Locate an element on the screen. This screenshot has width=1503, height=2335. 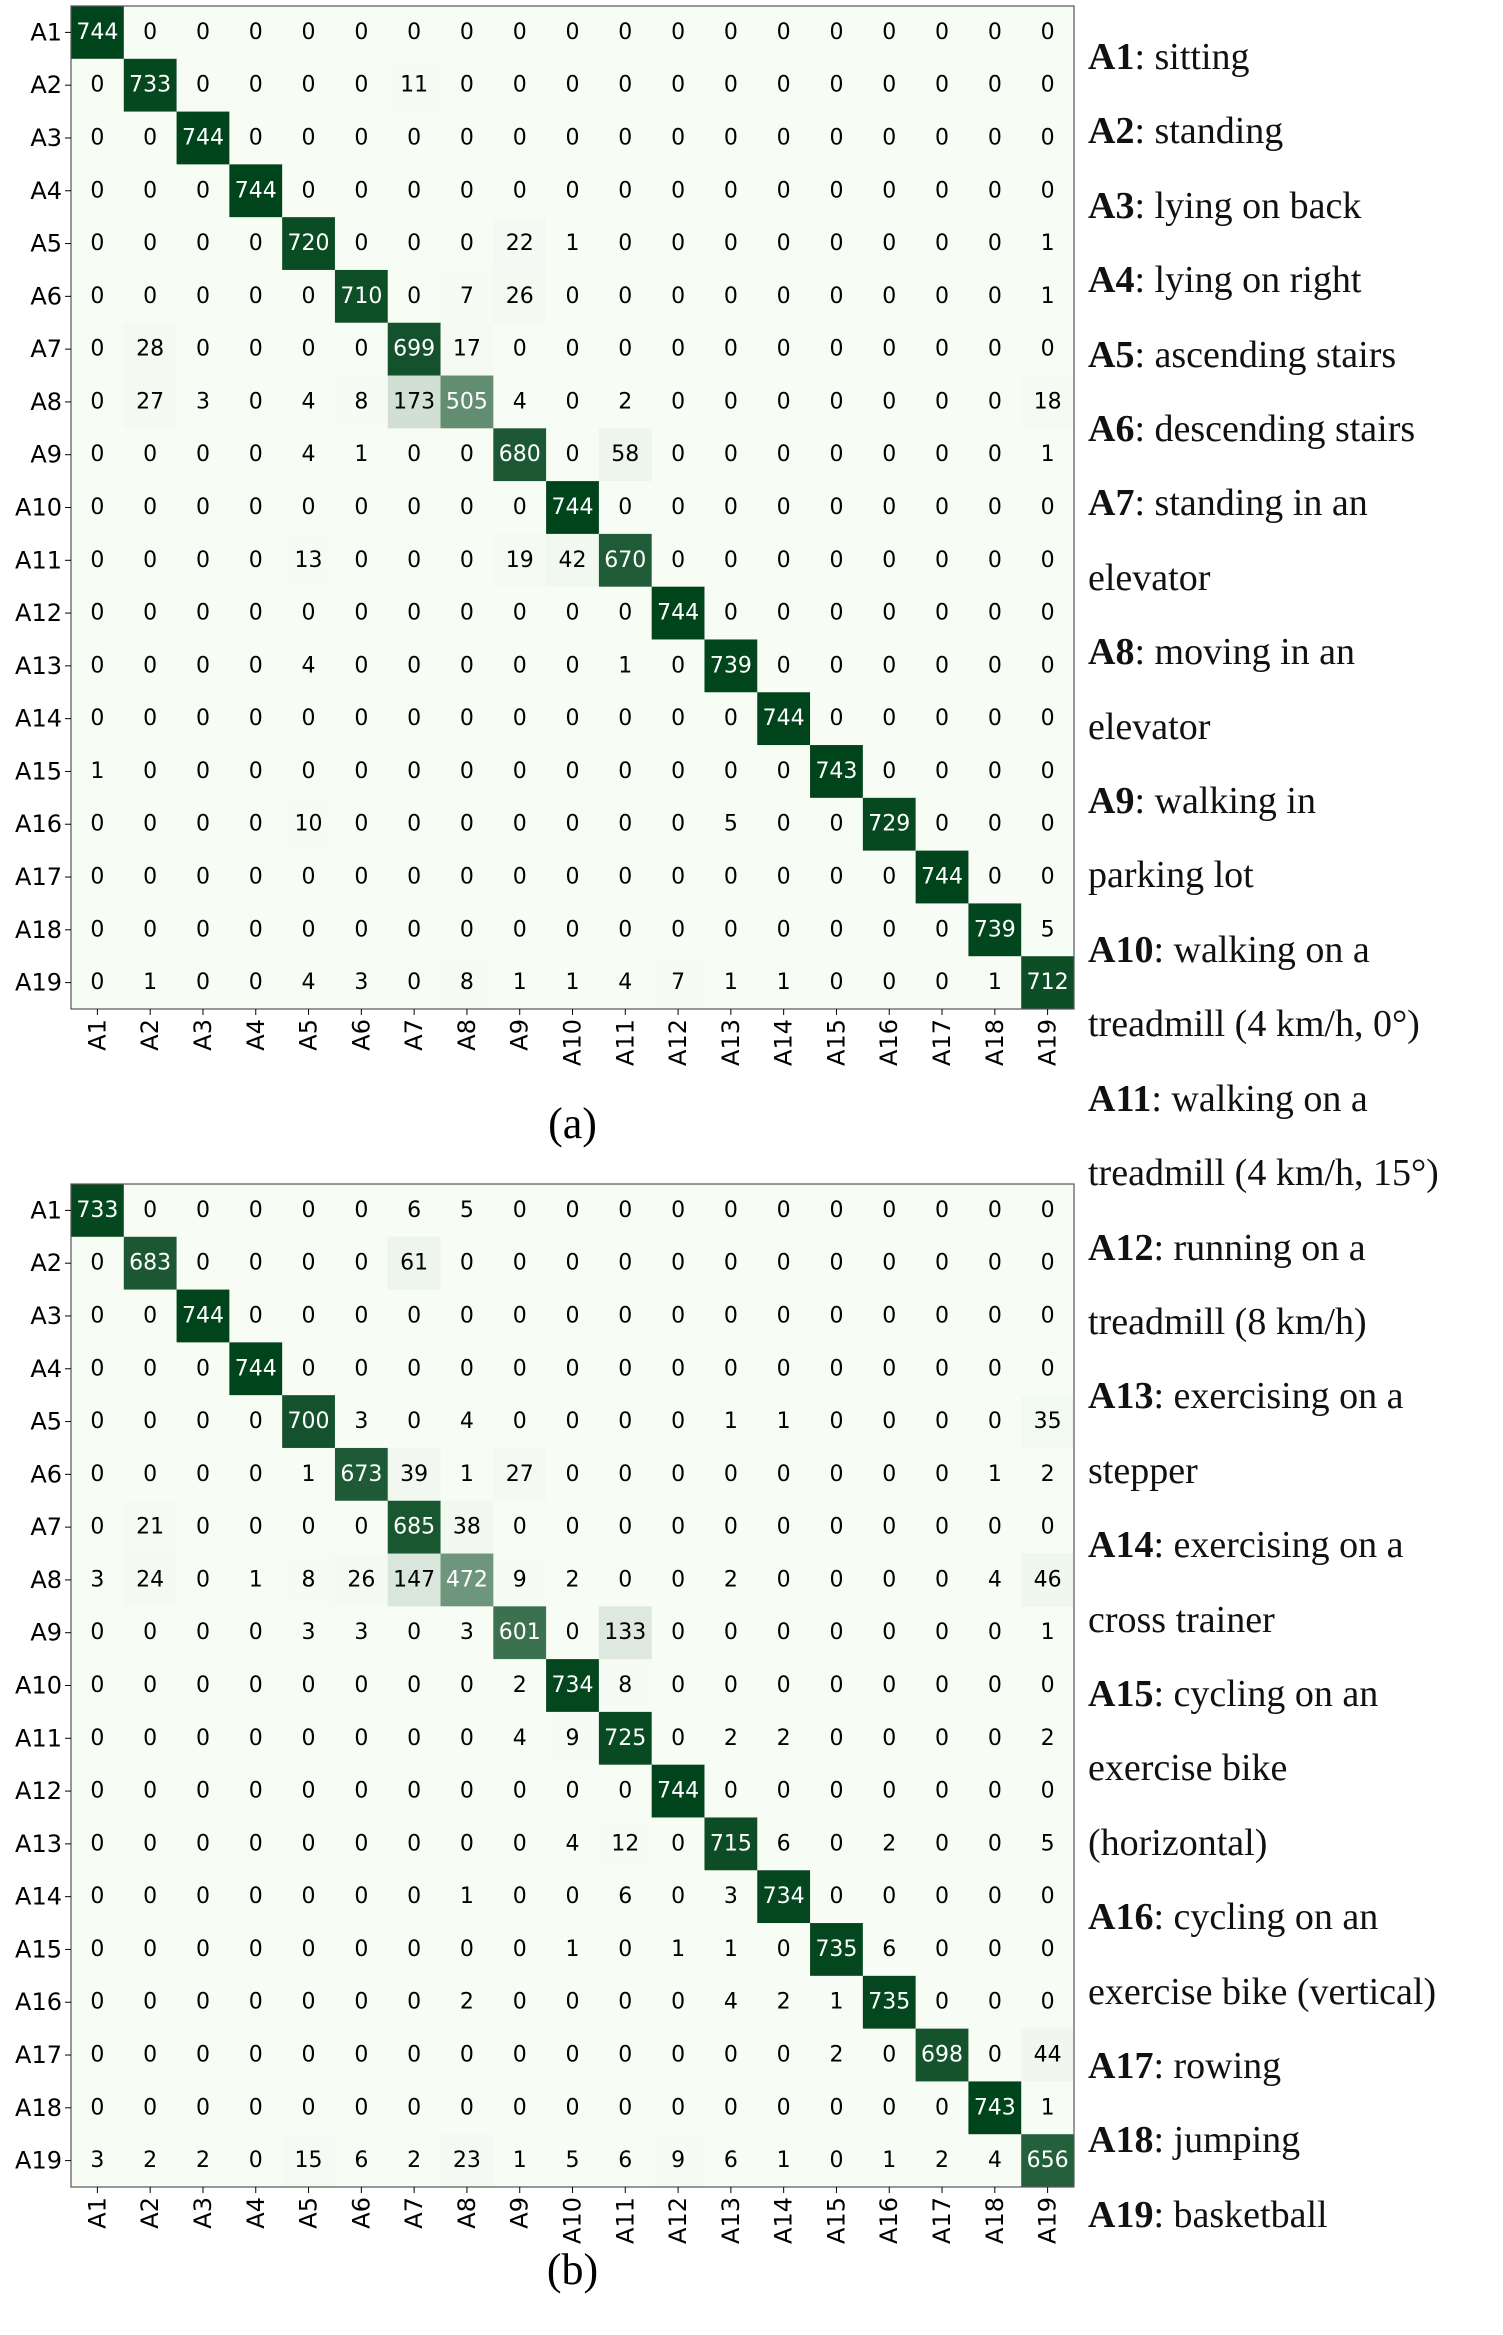
legend-item: A5: ascending stairs is located at coordinates (1293, 355).